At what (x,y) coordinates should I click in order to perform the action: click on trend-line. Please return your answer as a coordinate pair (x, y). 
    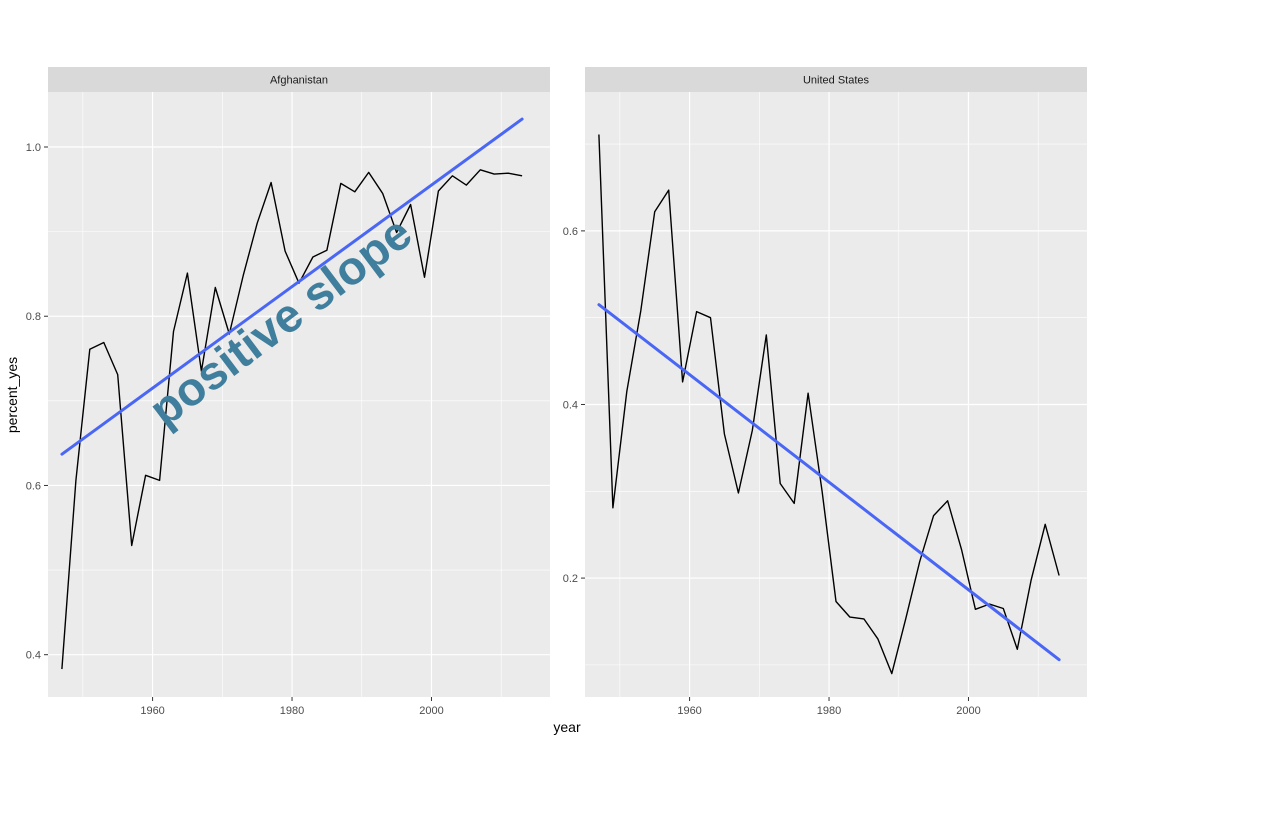
    Looking at the image, I should click on (292, 286).